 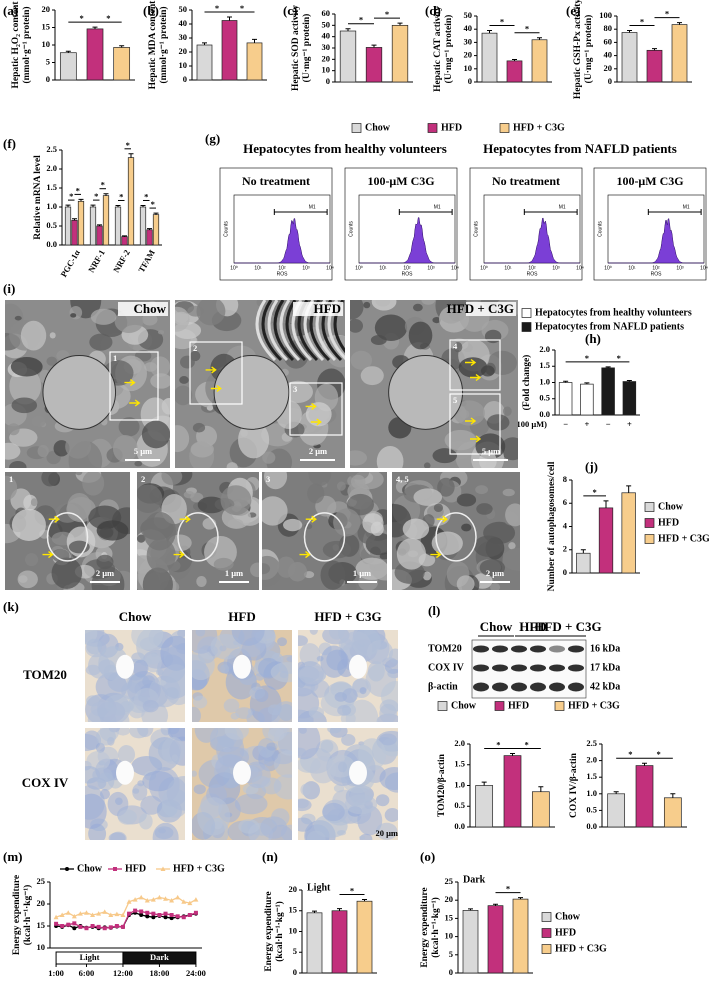 What do you see at coordinates (51, 206) in the screenshot?
I see `y-tick-label: 1.0` at bounding box center [51, 206].